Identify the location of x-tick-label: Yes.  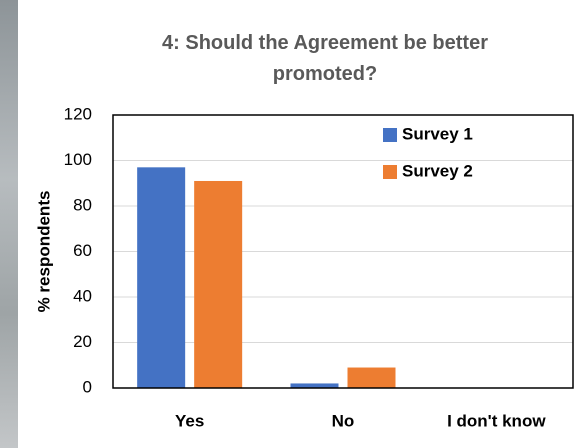
(189, 420).